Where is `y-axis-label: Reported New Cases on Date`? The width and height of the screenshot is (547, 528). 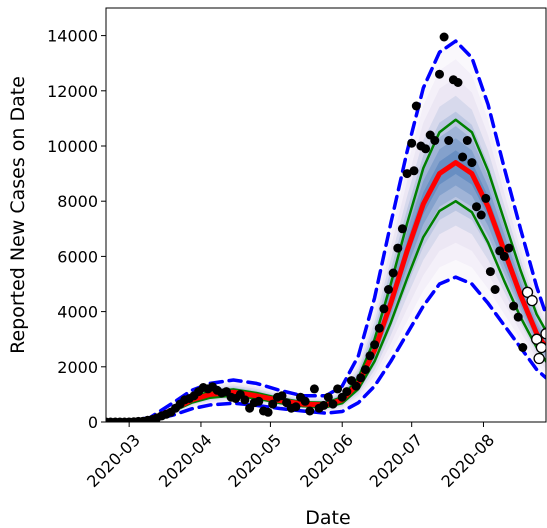
y-axis-label: Reported New Cases on Date is located at coordinates (18, 215).